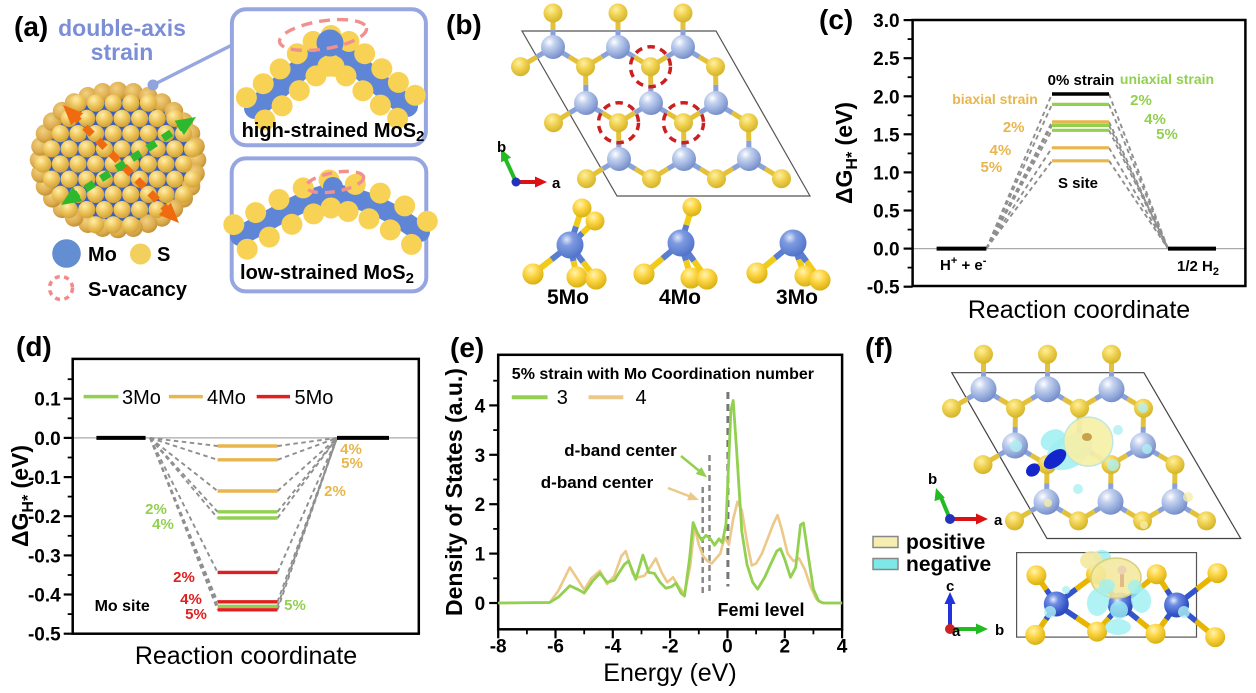  I want to click on svg-text: H+ + e-, so click(963, 264).